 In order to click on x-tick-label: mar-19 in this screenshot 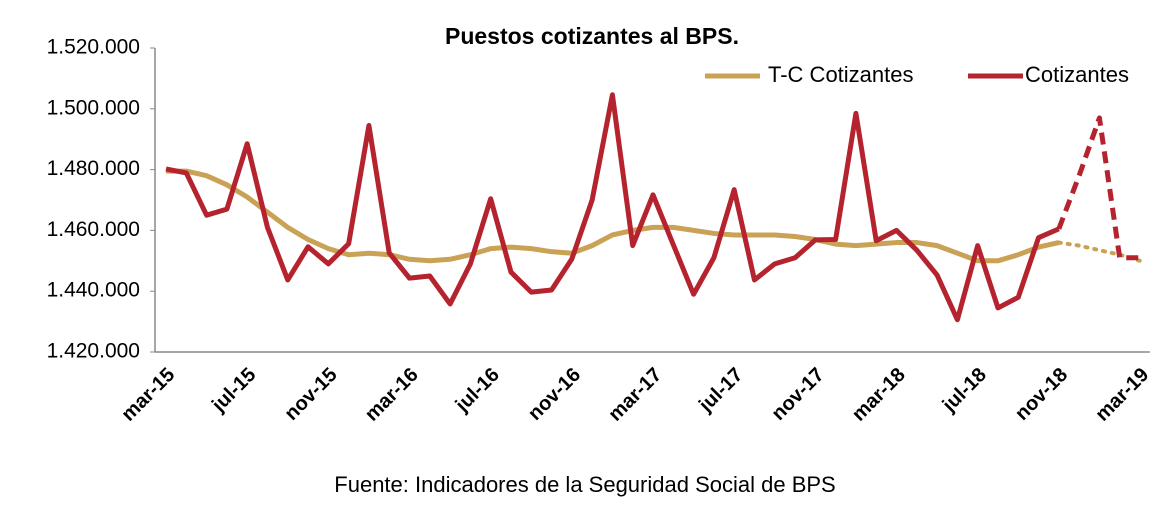, I will do `click(1122, 395)`.